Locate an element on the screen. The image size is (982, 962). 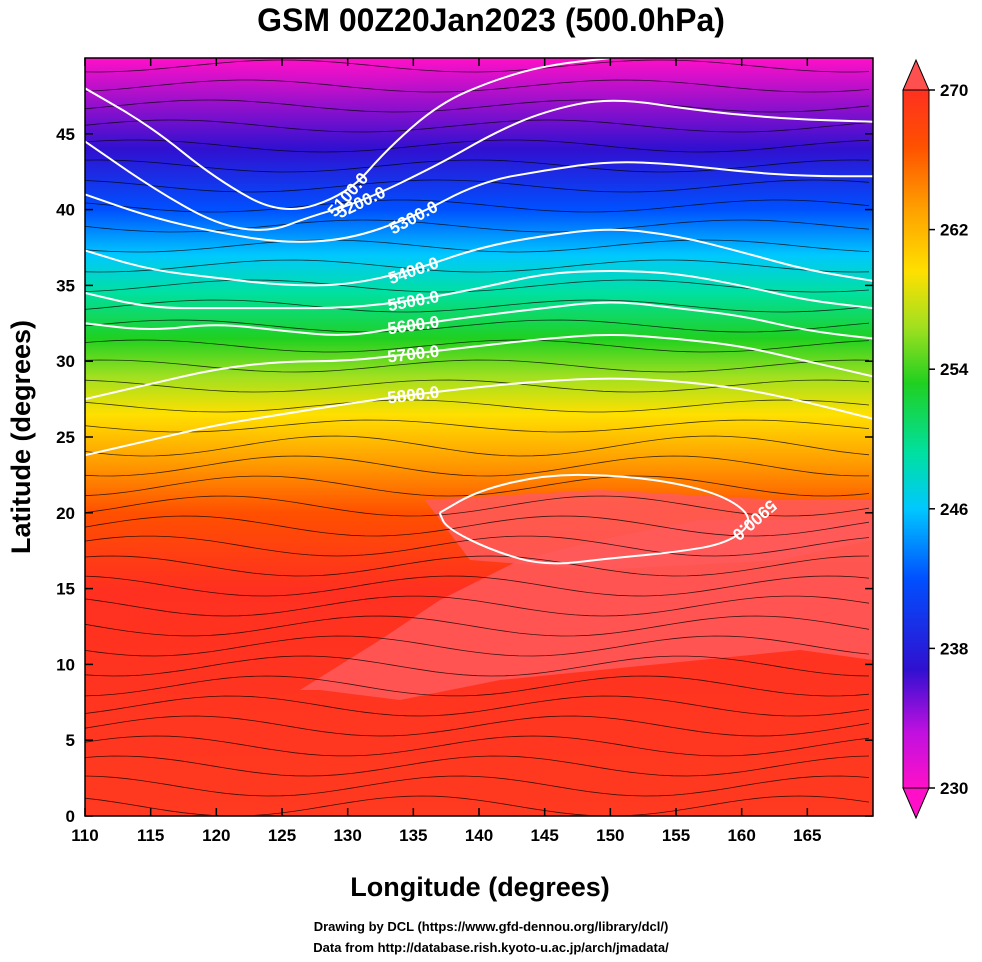
y-tick-label: 5 is located at coordinates (70, 740).